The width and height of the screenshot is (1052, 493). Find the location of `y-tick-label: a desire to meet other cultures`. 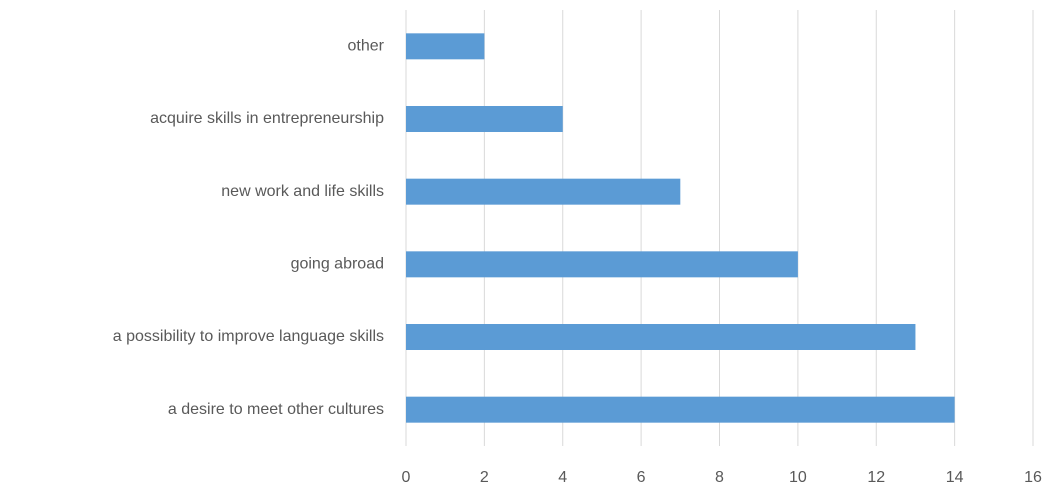

y-tick-label: a desire to meet other cultures is located at coordinates (276, 409).